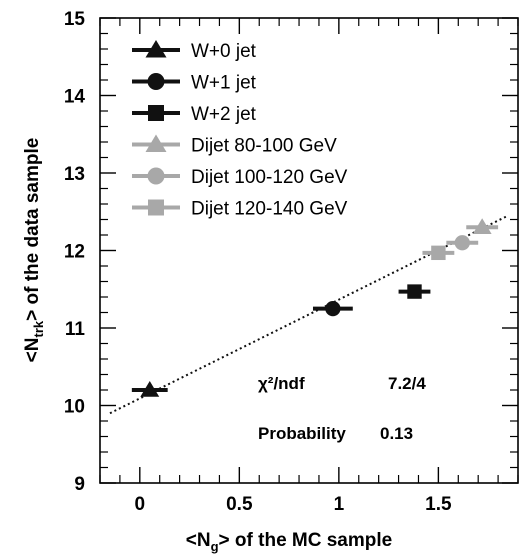 The width and height of the screenshot is (531, 556). What do you see at coordinates (74, 174) in the screenshot?
I see `y-tick-label: 13` at bounding box center [74, 174].